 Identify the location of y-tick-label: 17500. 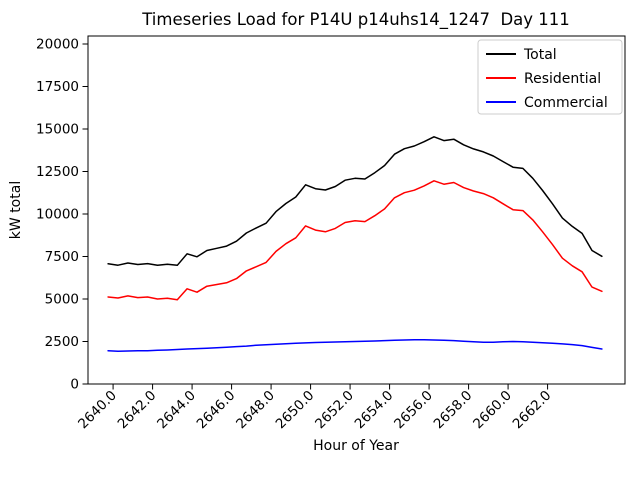
(57, 87).